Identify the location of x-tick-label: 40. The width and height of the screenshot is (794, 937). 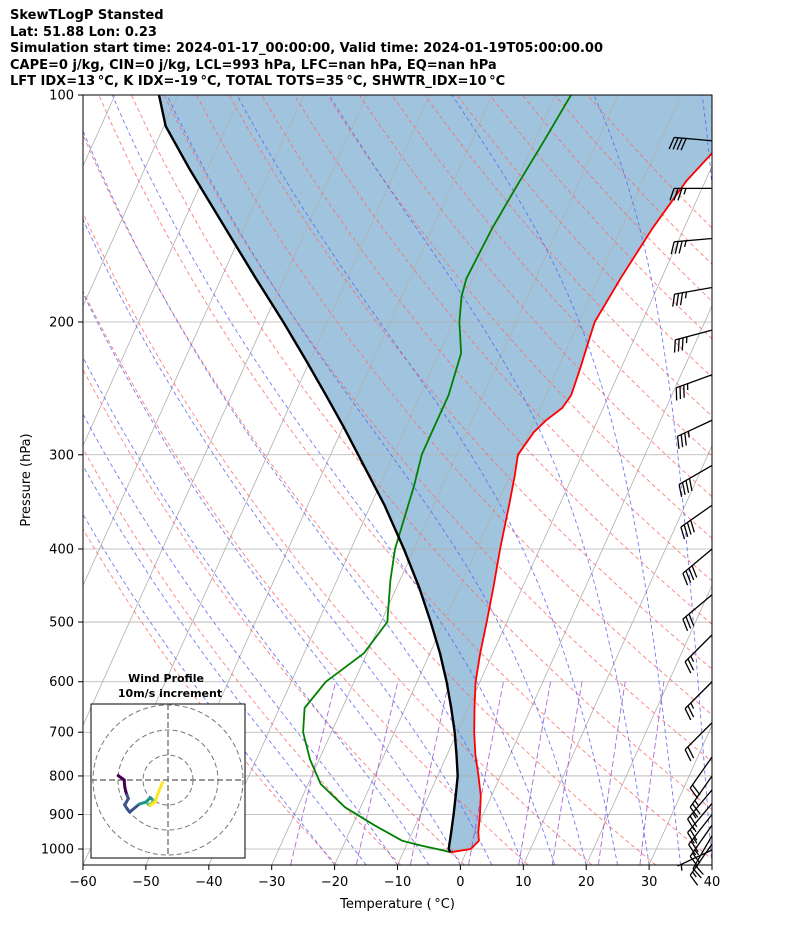
(712, 882).